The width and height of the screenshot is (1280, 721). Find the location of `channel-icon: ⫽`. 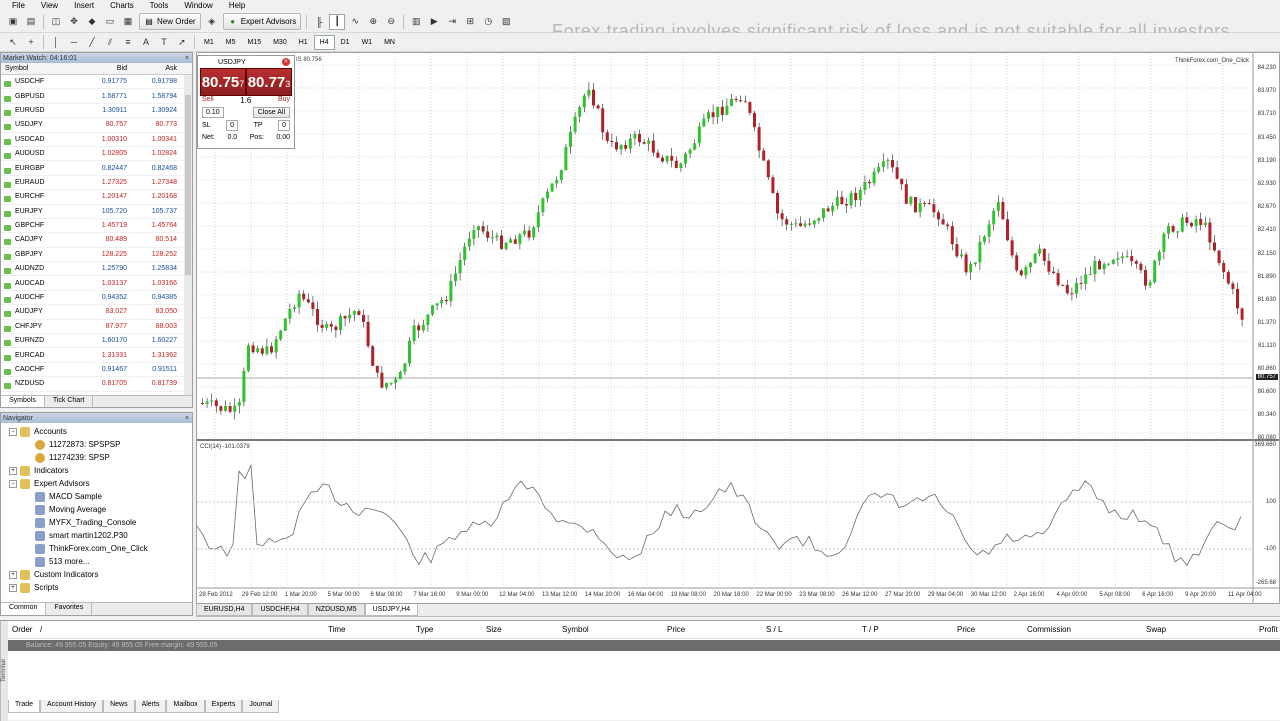

channel-icon: ⫽ is located at coordinates (109, 41).